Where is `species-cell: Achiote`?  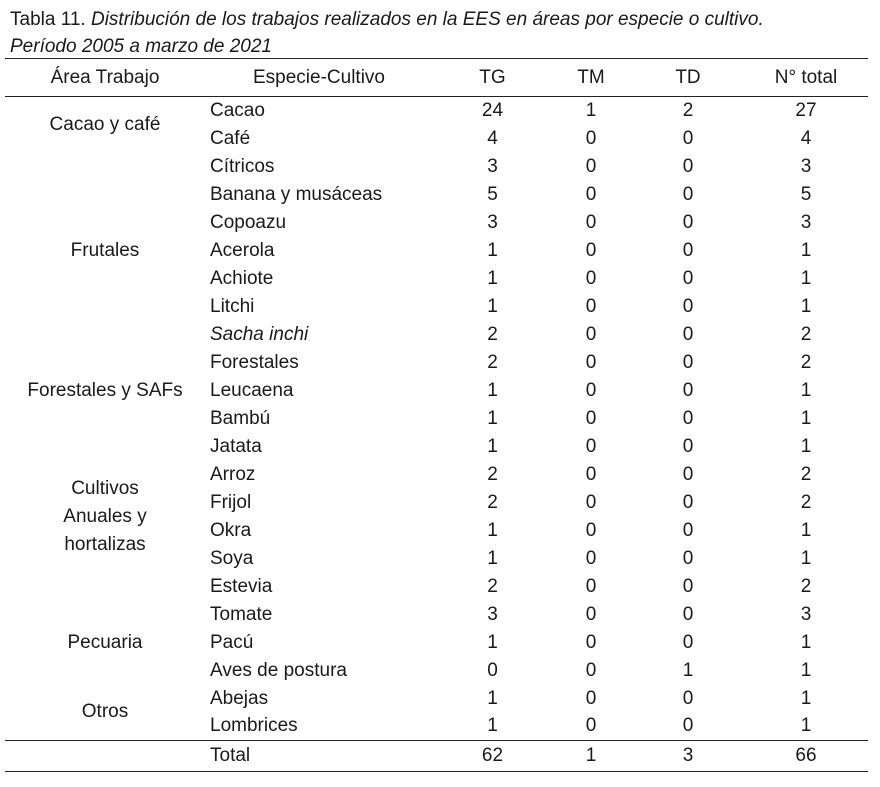 species-cell: Achiote is located at coordinates (242, 278).